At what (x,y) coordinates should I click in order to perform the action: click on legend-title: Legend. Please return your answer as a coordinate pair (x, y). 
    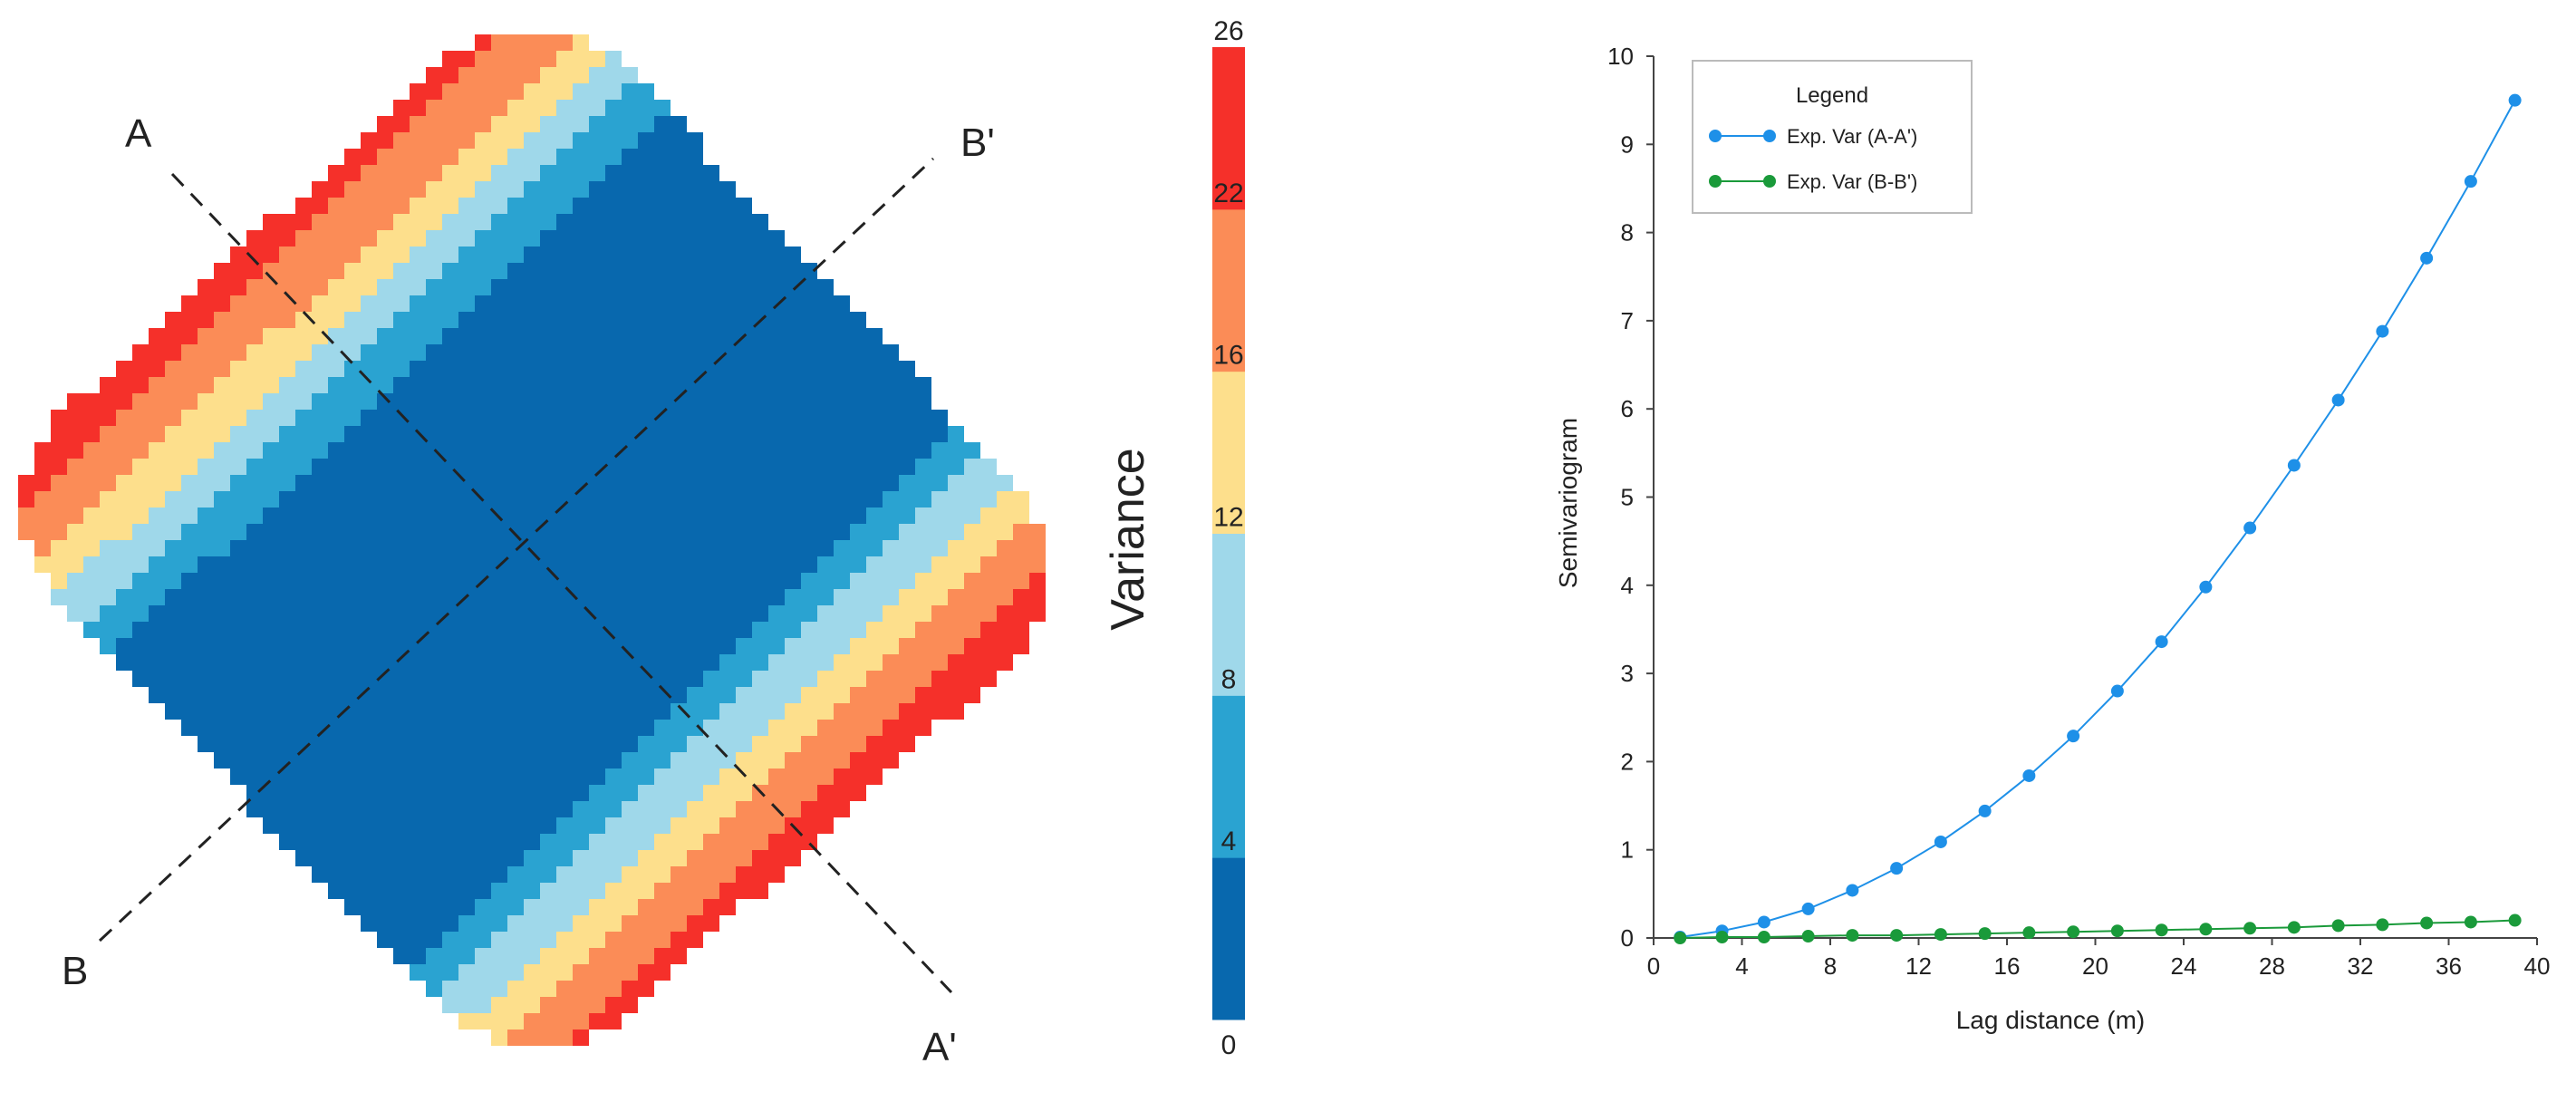
    Looking at the image, I should click on (1832, 95).